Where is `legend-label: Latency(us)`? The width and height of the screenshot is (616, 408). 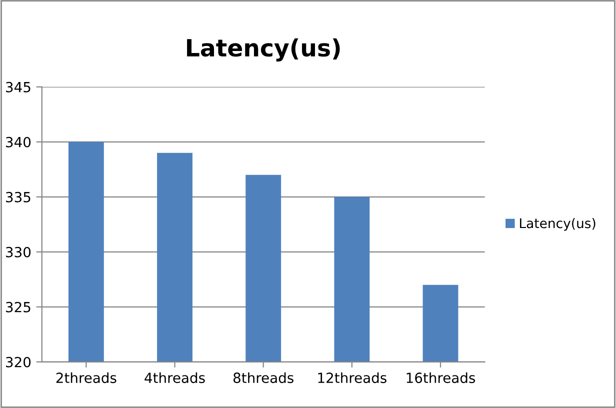
legend-label: Latency(us) is located at coordinates (558, 224).